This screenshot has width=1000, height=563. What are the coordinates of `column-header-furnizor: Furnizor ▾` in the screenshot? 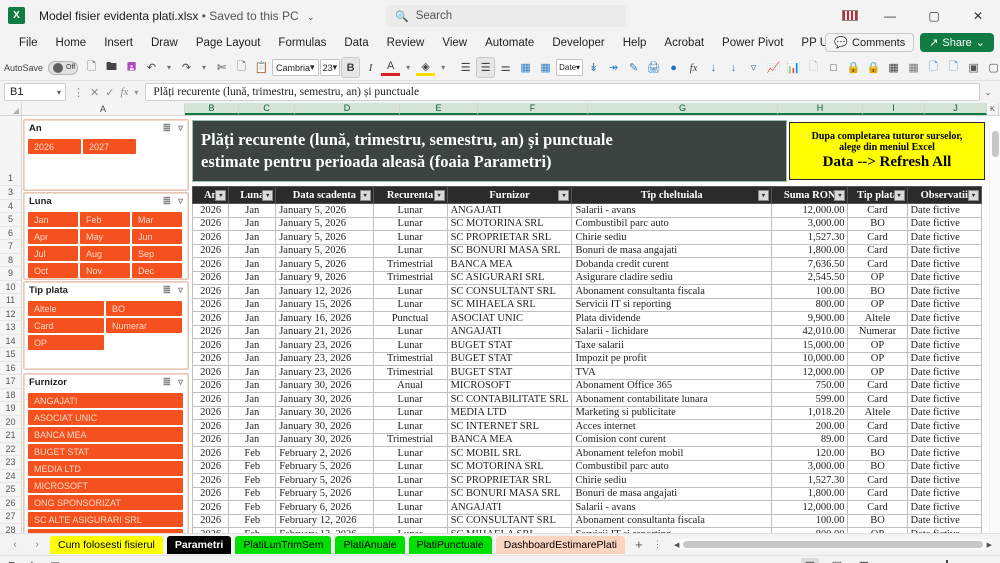 It's located at (509, 195).